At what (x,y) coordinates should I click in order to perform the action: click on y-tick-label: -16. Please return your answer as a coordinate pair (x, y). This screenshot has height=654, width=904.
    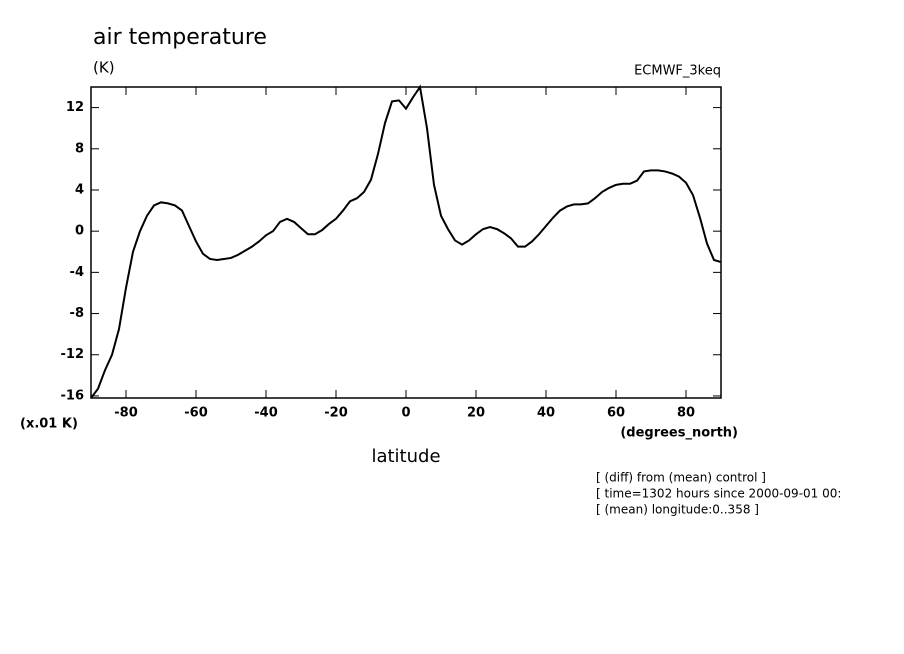
    Looking at the image, I should click on (73, 395).